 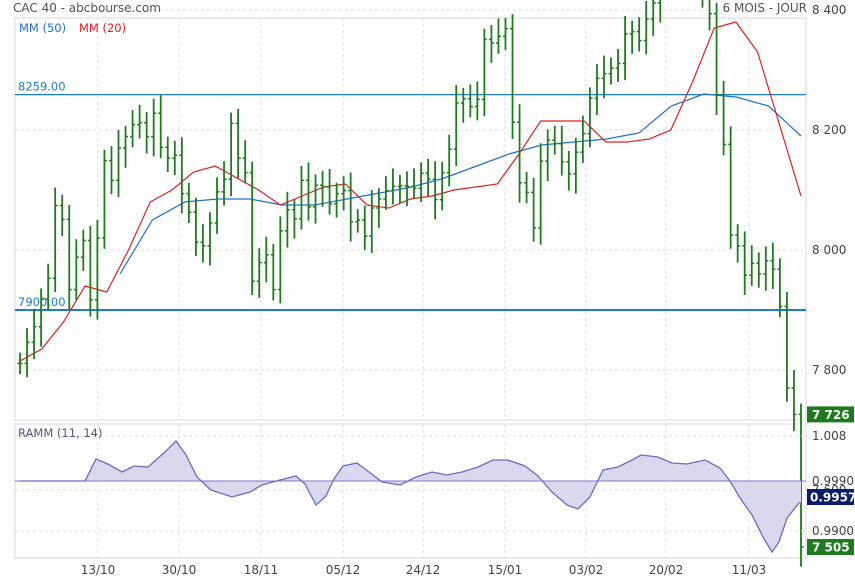 What do you see at coordinates (829, 10) in the screenshot?
I see `ytick-label: 8 400` at bounding box center [829, 10].